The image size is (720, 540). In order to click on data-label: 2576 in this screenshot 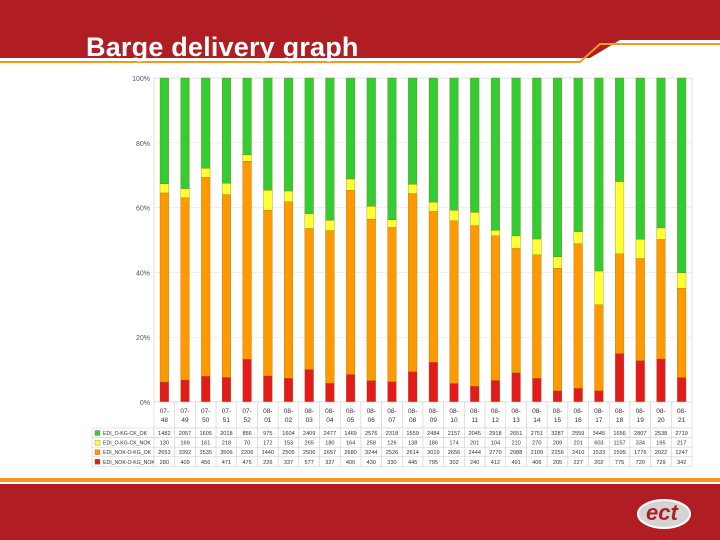, I will do `click(371, 434)`.